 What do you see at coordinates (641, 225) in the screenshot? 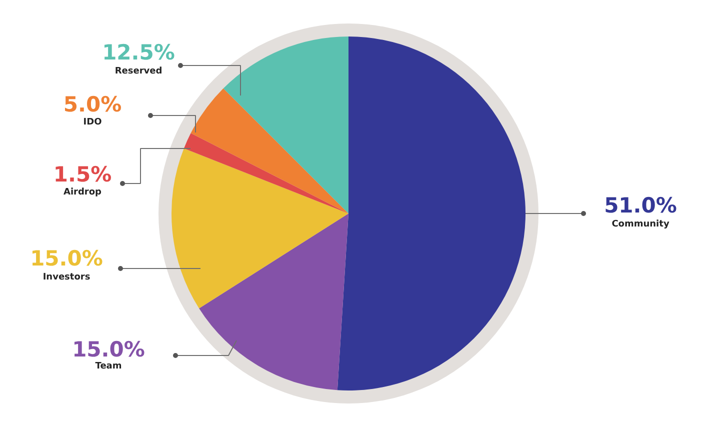
I see `slice-label: Community` at bounding box center [641, 225].